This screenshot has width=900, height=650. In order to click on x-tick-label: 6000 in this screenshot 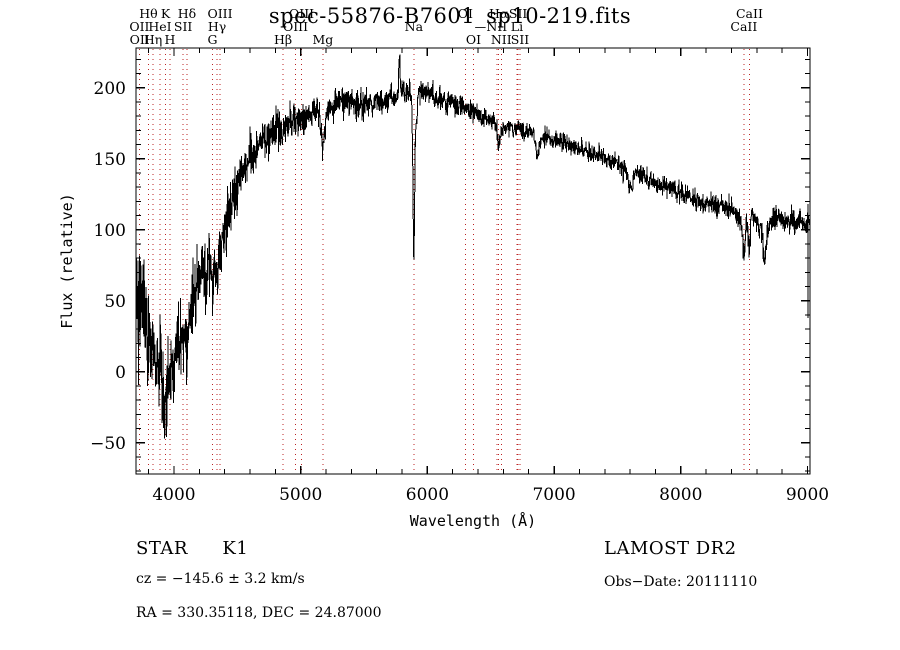, I will do `click(427, 495)`.